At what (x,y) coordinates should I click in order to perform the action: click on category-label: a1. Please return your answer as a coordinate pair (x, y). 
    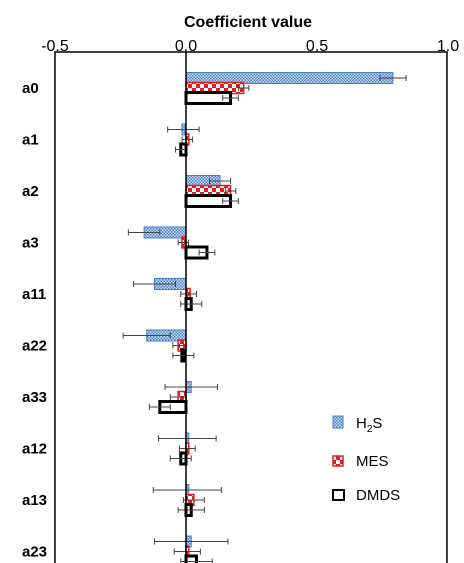
    Looking at the image, I should click on (30, 140).